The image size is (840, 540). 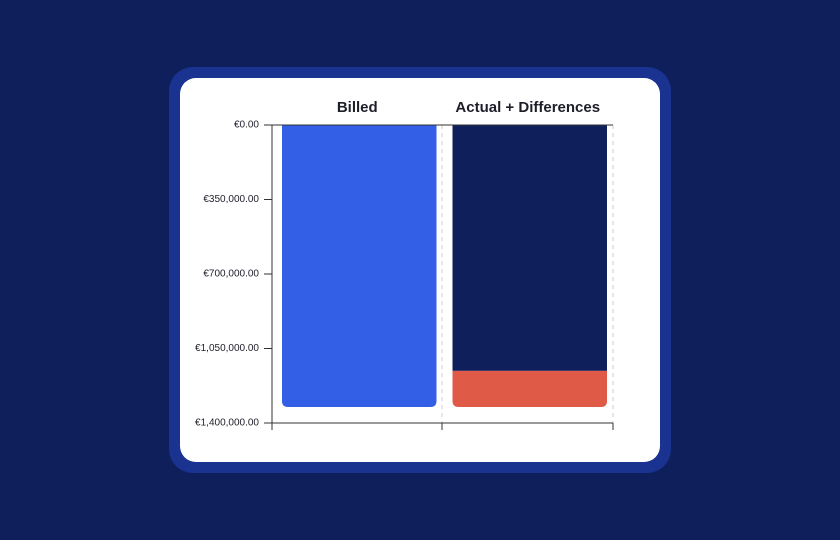 What do you see at coordinates (527, 107) in the screenshot?
I see `category-label: Actual + Differences` at bounding box center [527, 107].